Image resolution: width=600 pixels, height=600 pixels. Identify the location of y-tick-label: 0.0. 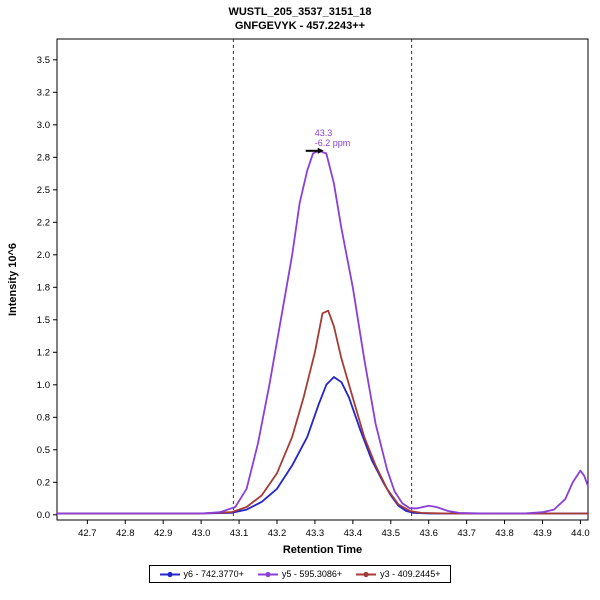
(43, 515).